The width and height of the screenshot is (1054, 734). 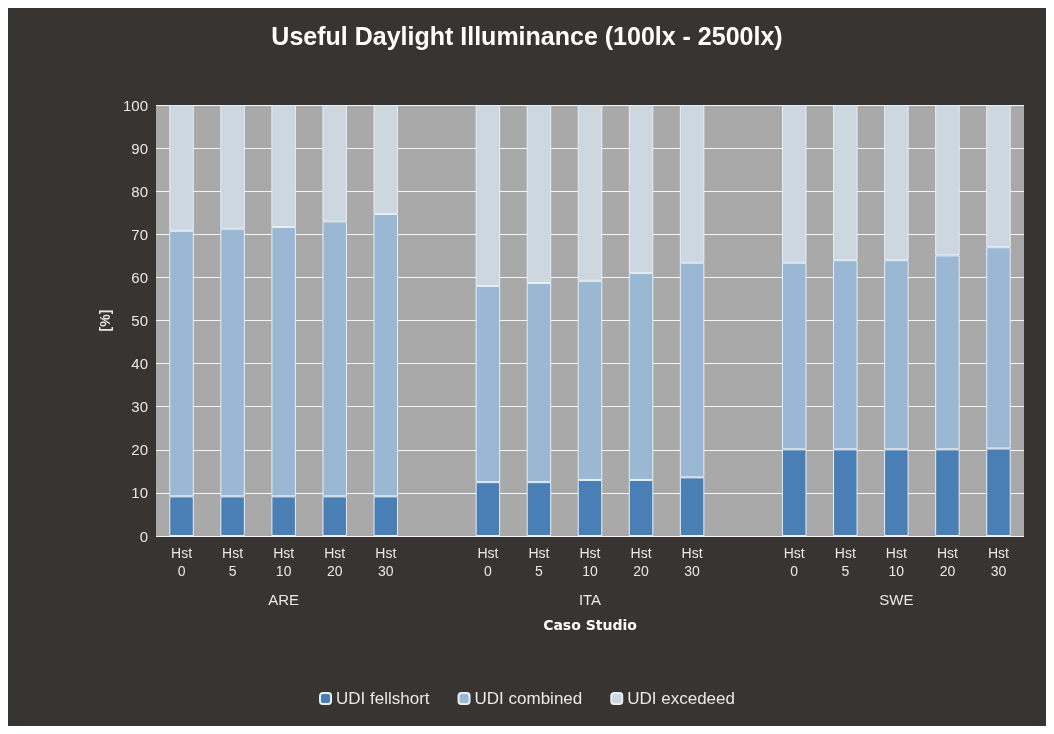 I want to click on y-tick-label: 90, so click(x=139, y=148).